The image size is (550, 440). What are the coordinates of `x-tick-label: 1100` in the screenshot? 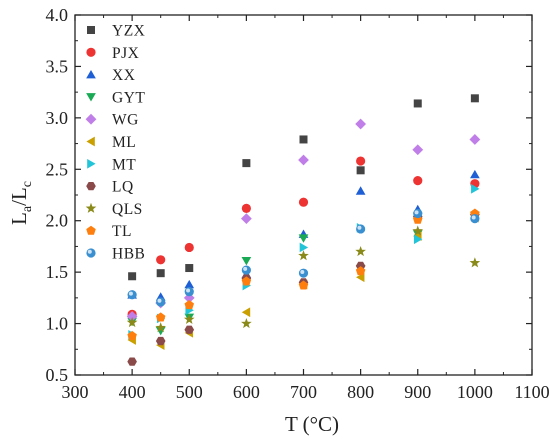 It's located at (531, 392).